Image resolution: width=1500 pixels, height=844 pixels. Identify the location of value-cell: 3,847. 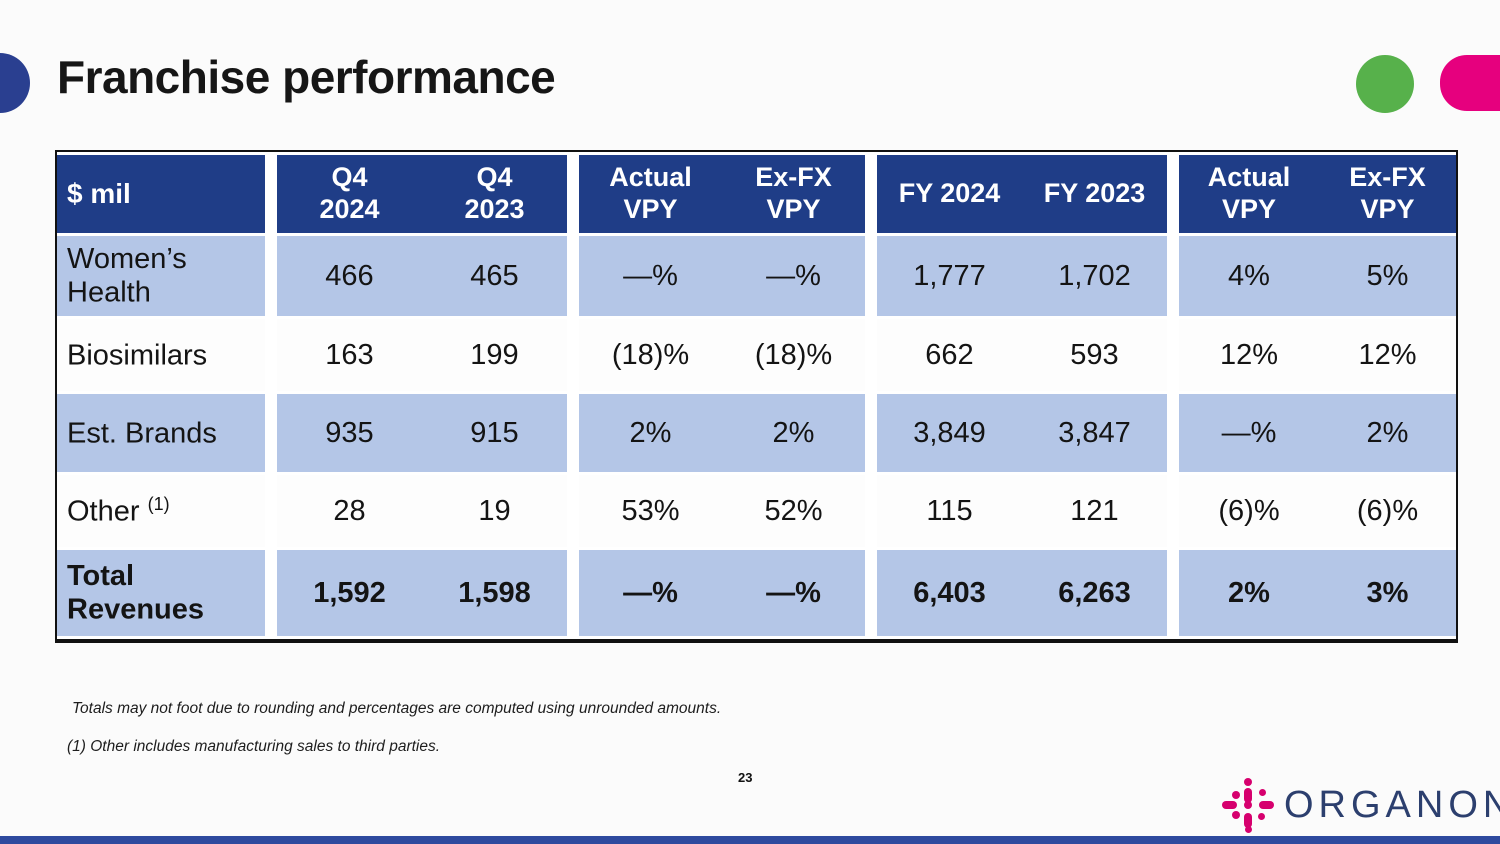
(1094, 433).